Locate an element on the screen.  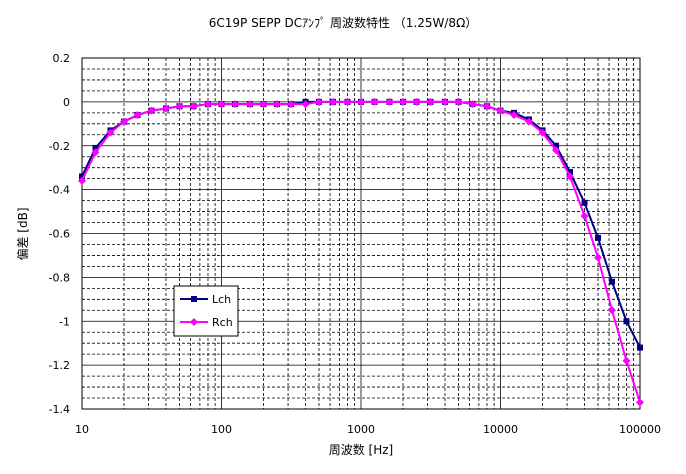
x-tick-label: 10000 is located at coordinates (500, 429).